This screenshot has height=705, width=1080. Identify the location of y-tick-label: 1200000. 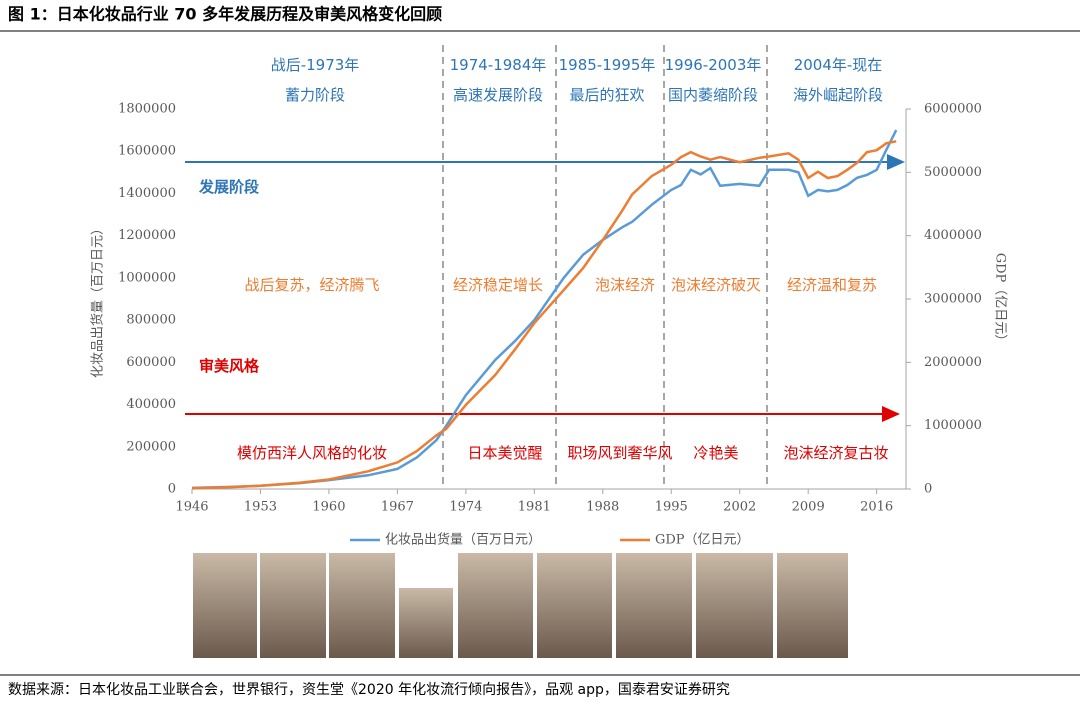
(147, 235).